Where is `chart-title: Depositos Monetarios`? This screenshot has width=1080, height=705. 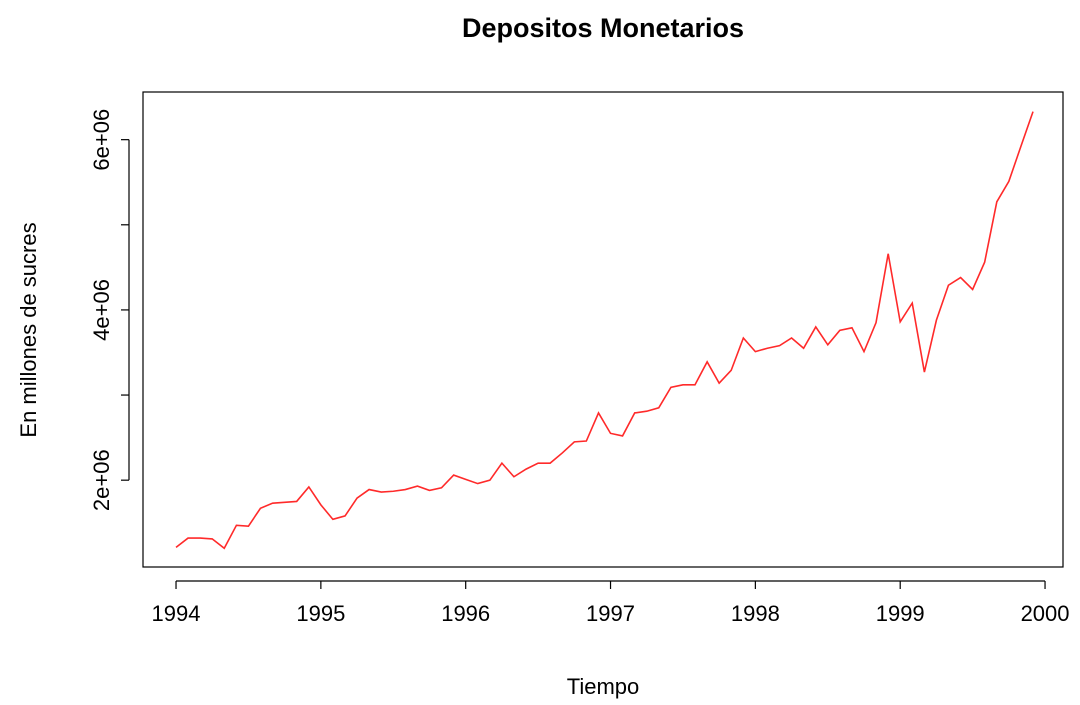 chart-title: Depositos Monetarios is located at coordinates (603, 28).